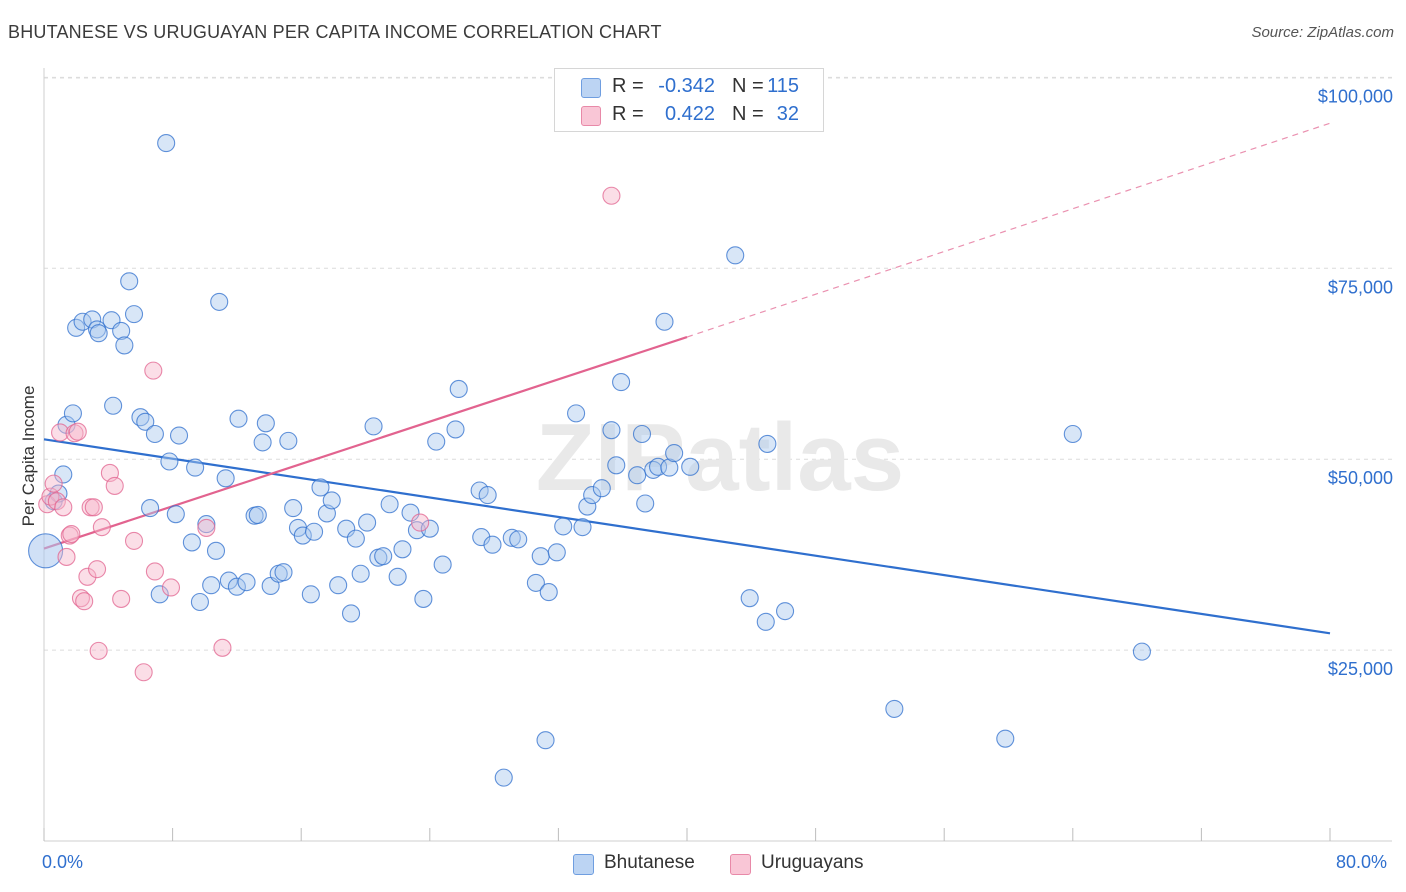 This screenshot has height=892, width=1406. I want to click on r-label: R =, so click(628, 114).